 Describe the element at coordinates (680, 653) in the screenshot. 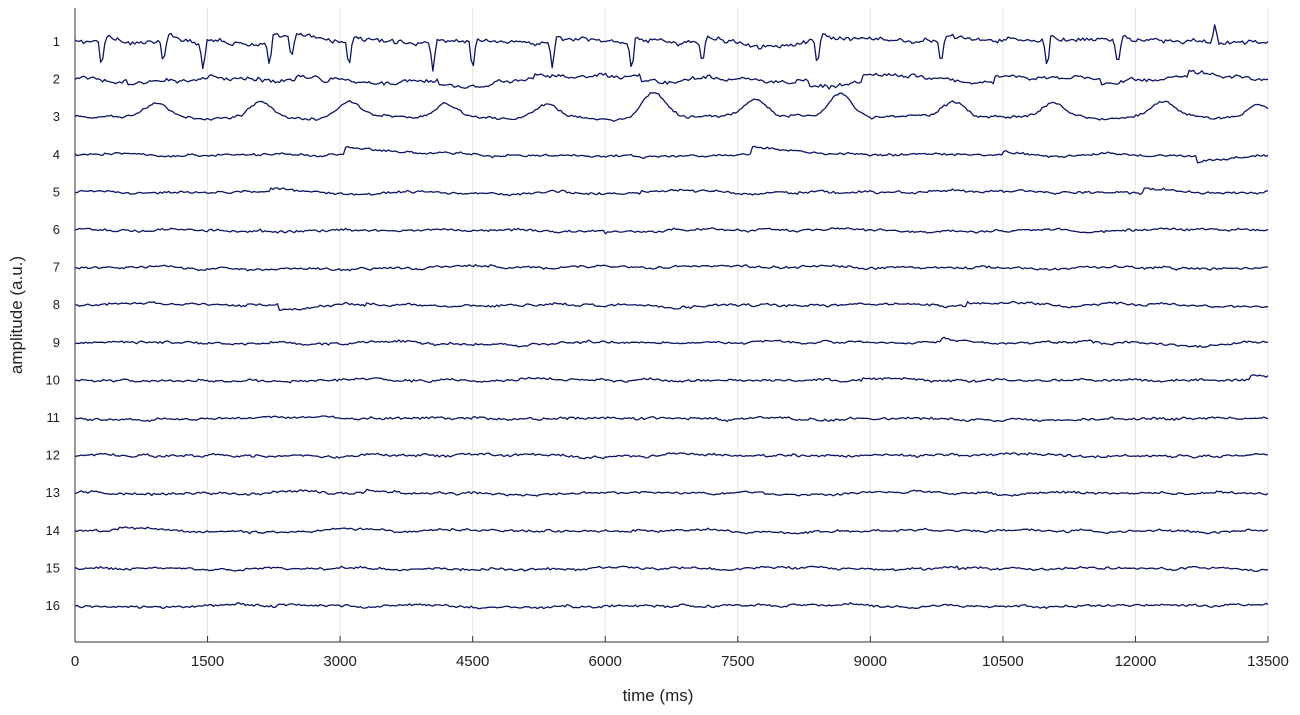

I see `x-ticks: 0 1500 3000 4500 6000 7500 9000 10500 12000 13500` at that location.